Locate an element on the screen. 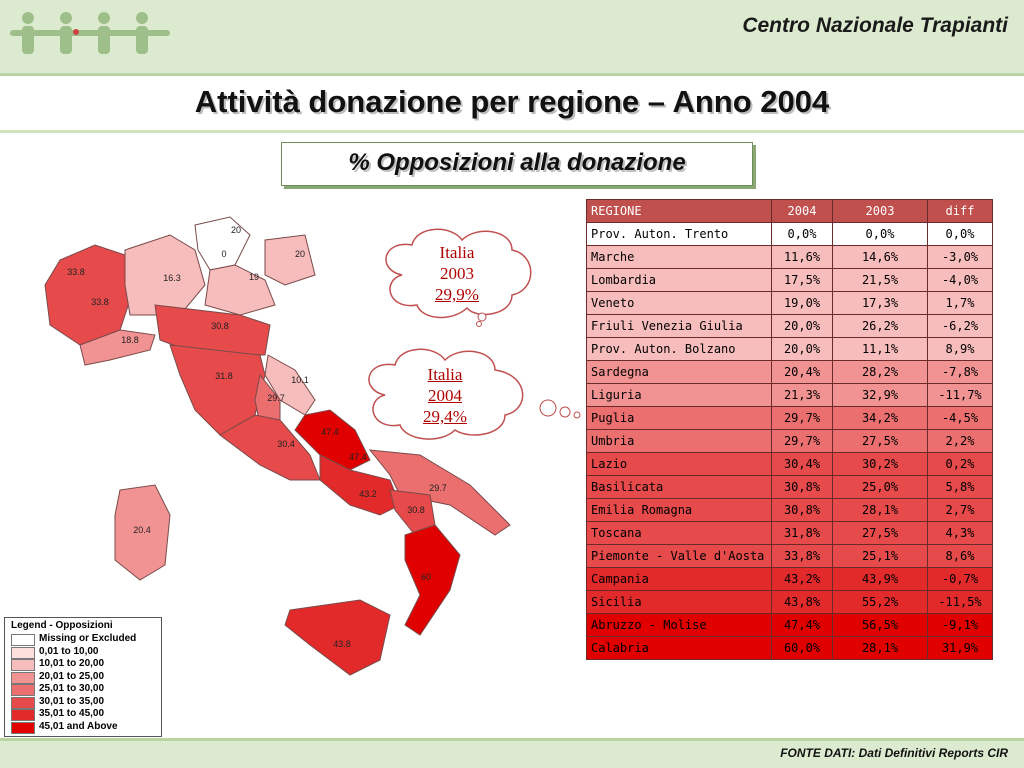  cell-v2003: 28,1% is located at coordinates (880, 648).